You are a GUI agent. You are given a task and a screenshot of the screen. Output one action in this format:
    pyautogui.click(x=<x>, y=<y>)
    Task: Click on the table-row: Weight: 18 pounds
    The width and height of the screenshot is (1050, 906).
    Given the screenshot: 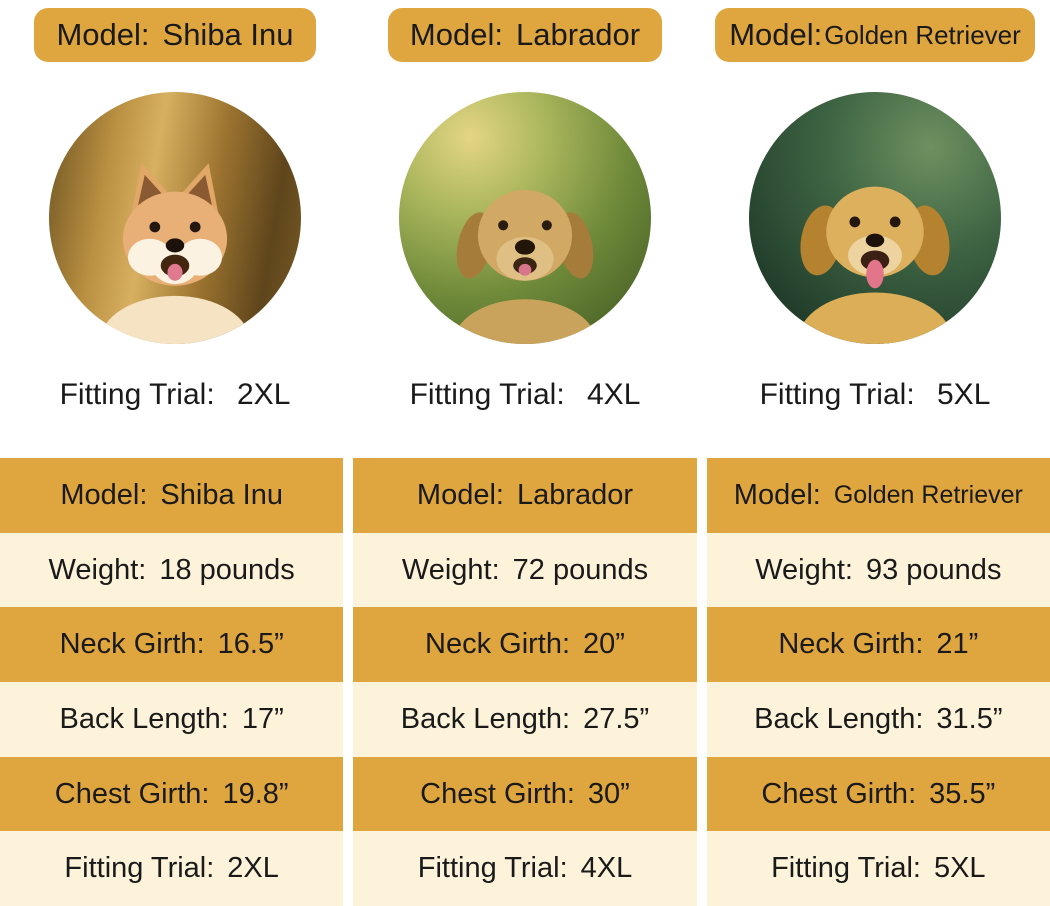 What is the action you would take?
    pyautogui.click(x=172, y=570)
    